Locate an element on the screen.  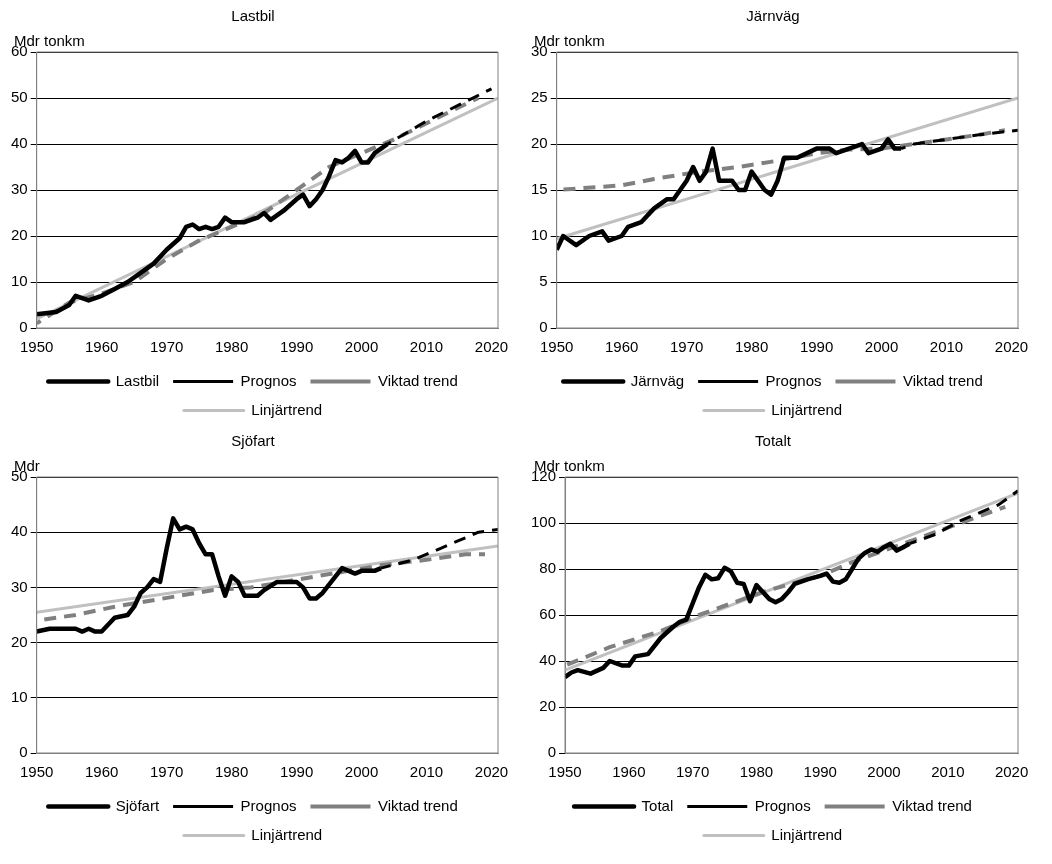
y-tick-label: 25 is located at coordinates (539, 97).